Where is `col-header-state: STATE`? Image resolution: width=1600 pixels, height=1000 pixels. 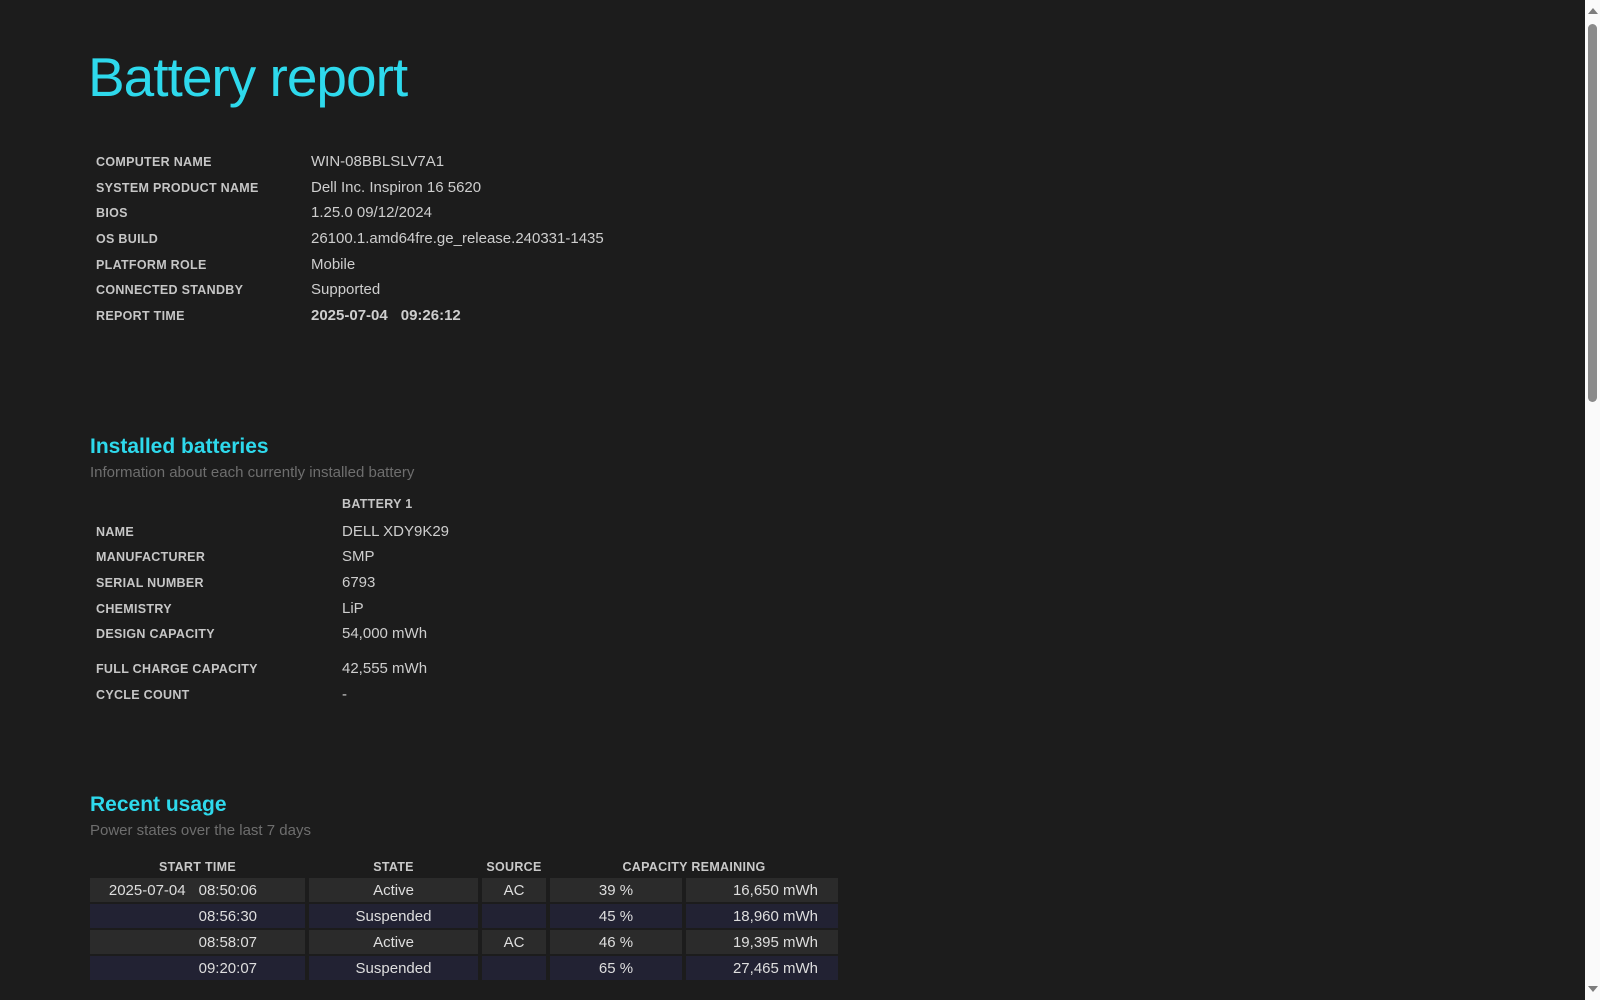
col-header-state: STATE is located at coordinates (393, 867).